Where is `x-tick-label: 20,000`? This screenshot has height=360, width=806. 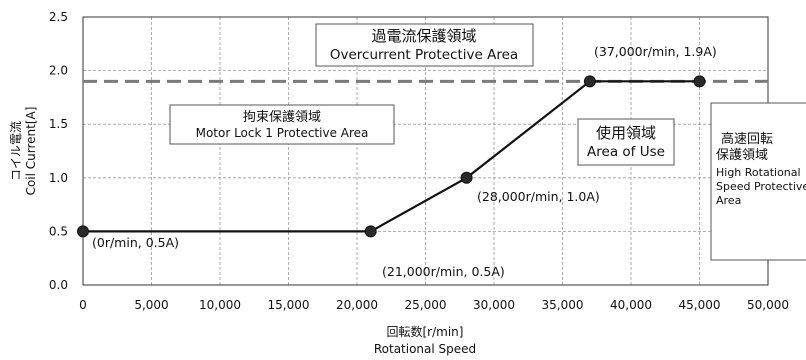
x-tick-label: 20,000 is located at coordinates (357, 305).